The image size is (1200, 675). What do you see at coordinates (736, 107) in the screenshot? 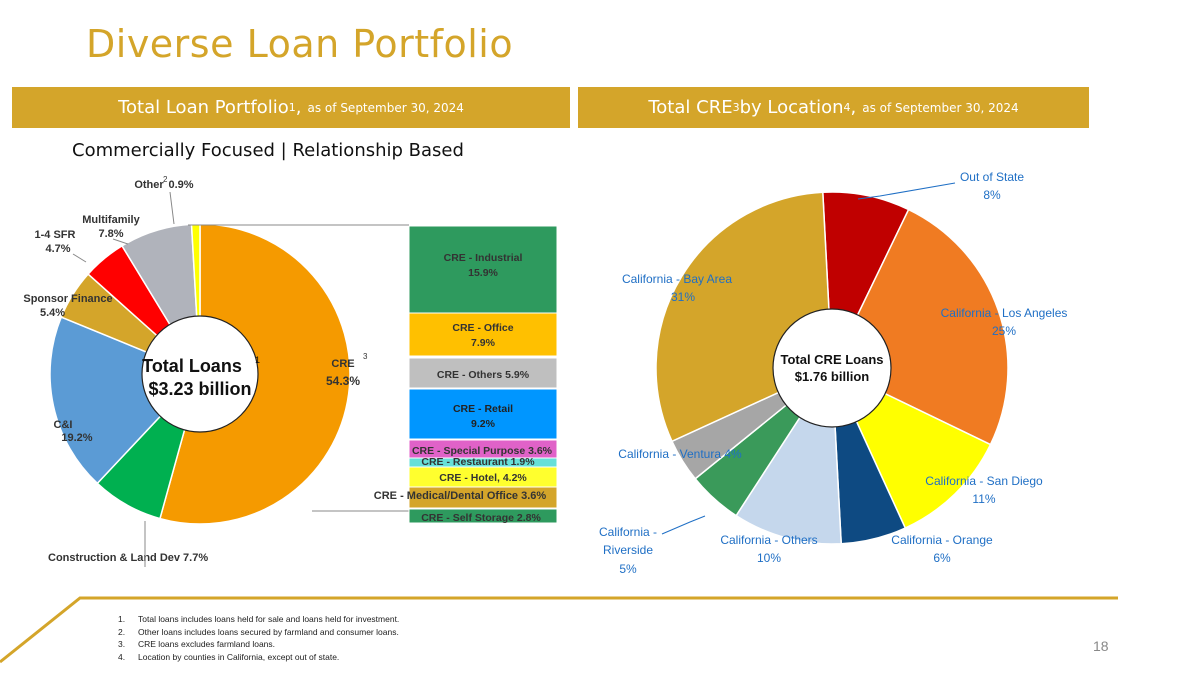
I see `banner-right-sup: 3` at bounding box center [736, 107].